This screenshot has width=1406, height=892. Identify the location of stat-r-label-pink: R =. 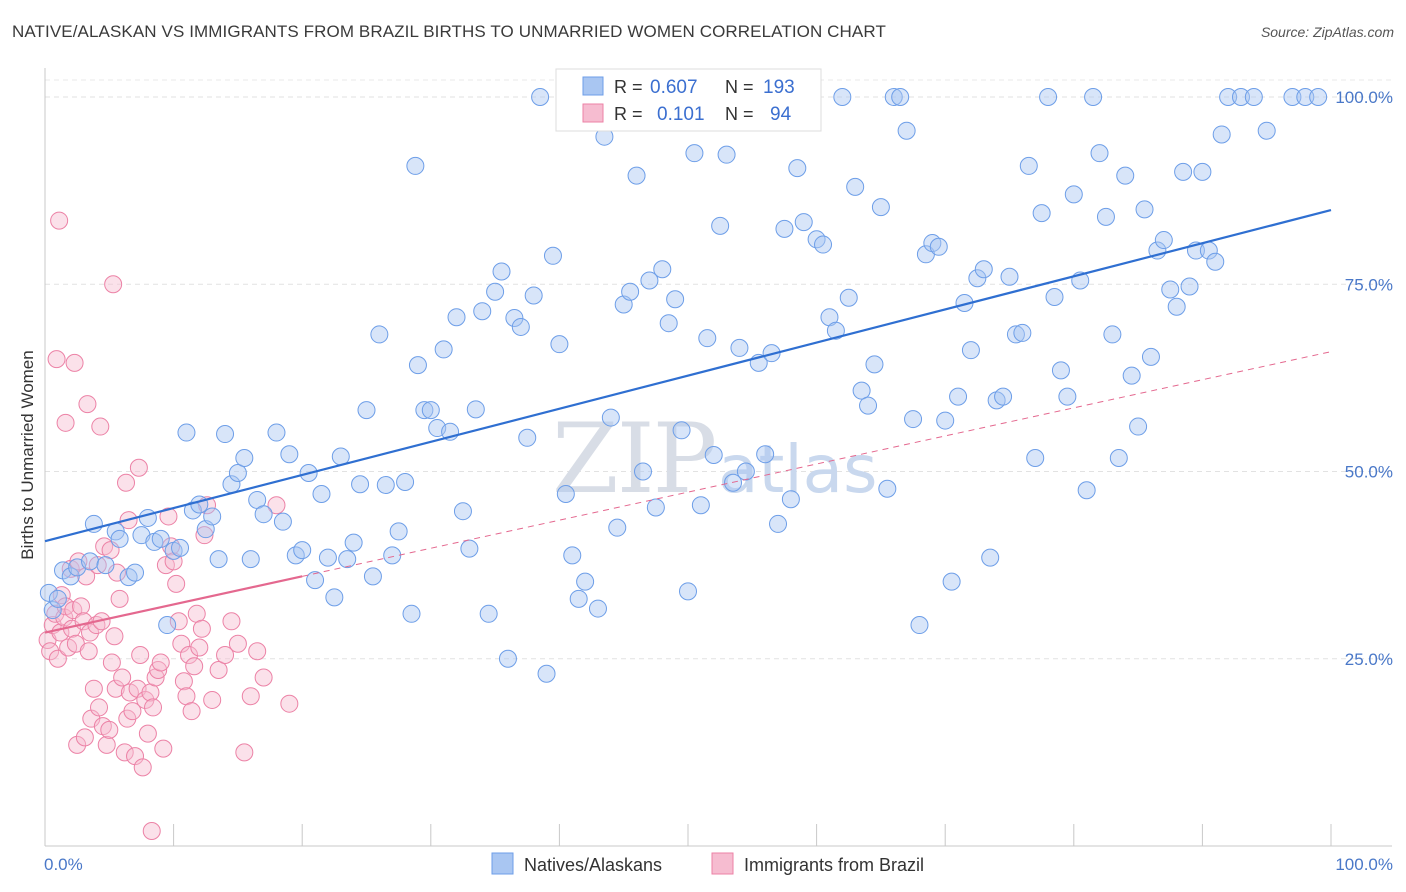
(628, 114).